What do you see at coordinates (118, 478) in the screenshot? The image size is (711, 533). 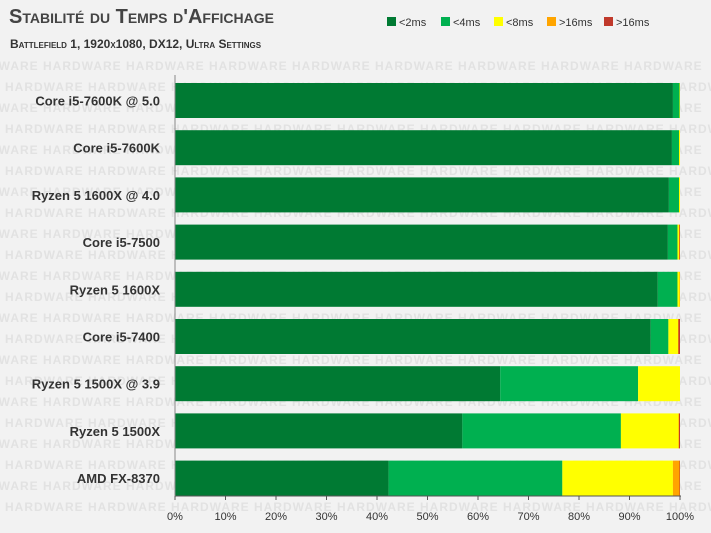 I see `category-label: AMD FX-8370` at bounding box center [118, 478].